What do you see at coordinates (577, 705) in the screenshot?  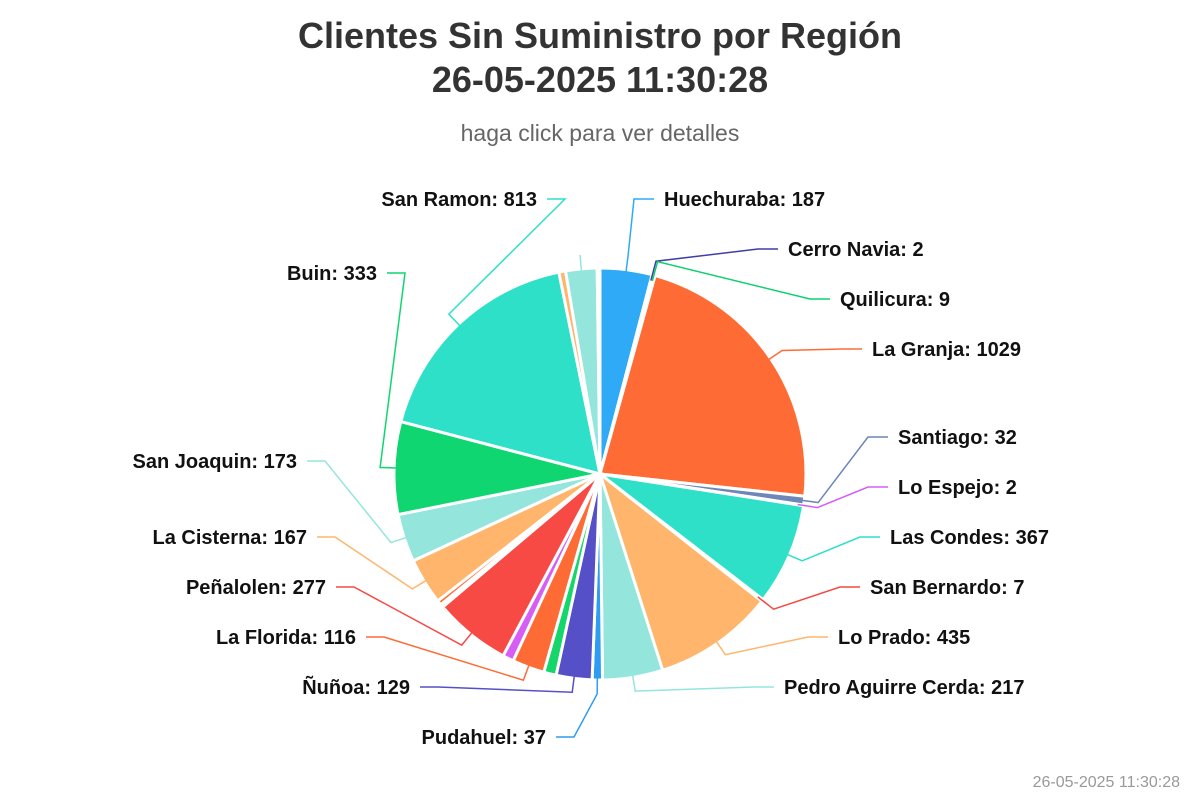 I see `connector-pudahuel` at bounding box center [577, 705].